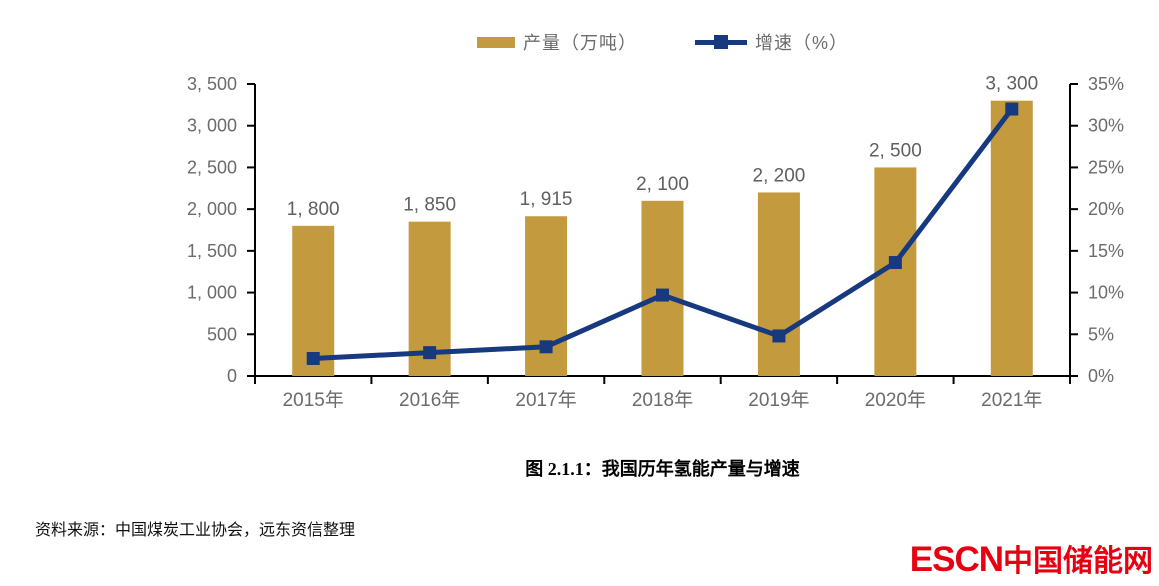  I want to click on x-axis-category-label: 2019年, so click(778, 400).